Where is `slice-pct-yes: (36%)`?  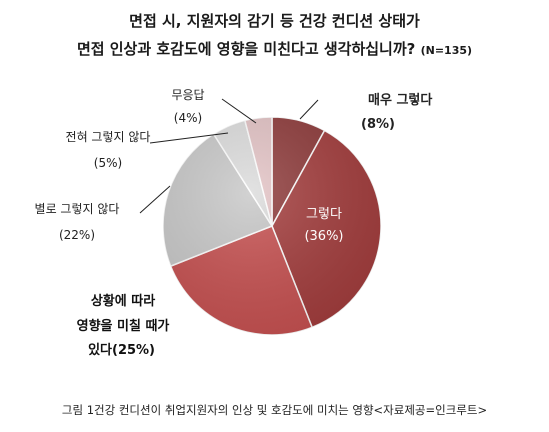 slice-pct-yes: (36%) is located at coordinates (323, 236).